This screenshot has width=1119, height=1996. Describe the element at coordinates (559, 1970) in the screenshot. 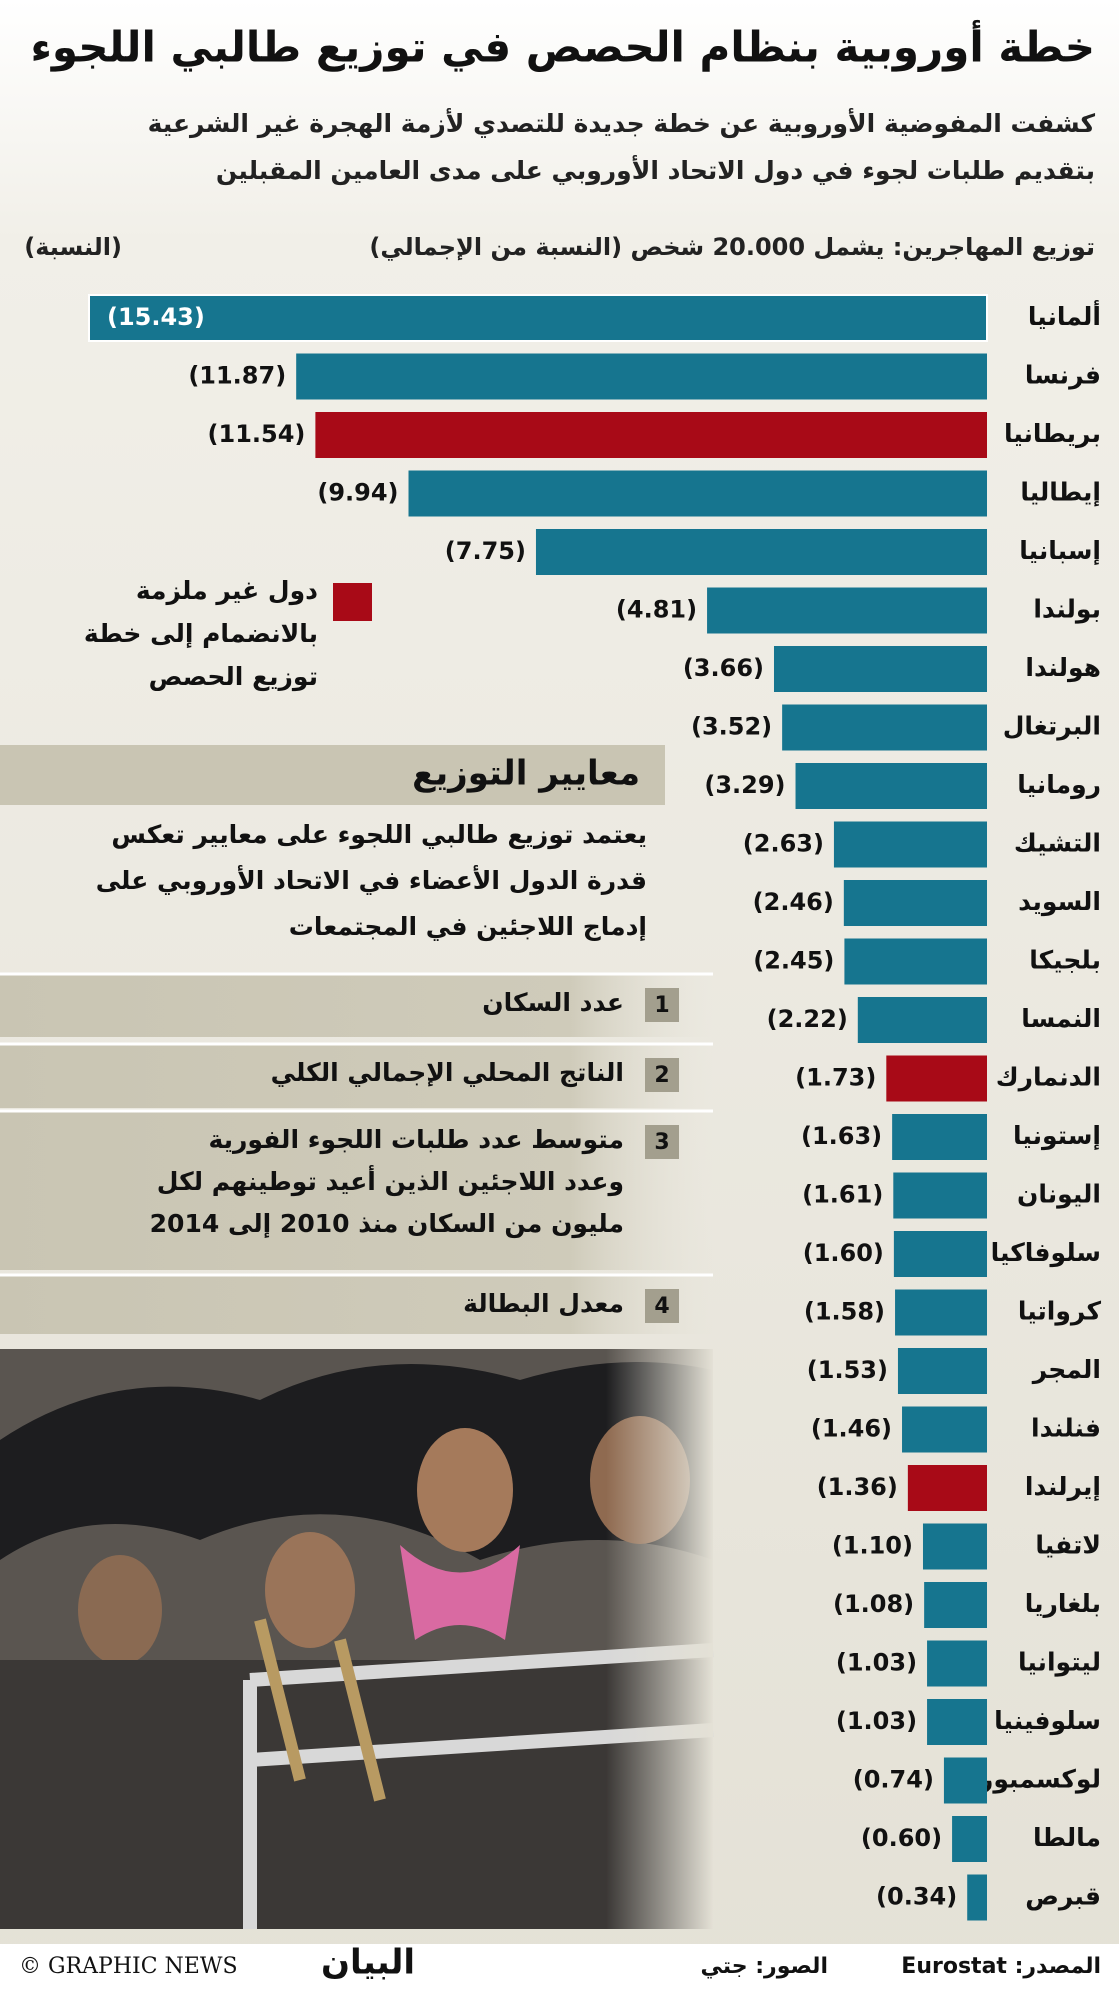

I see `footer-band` at that location.